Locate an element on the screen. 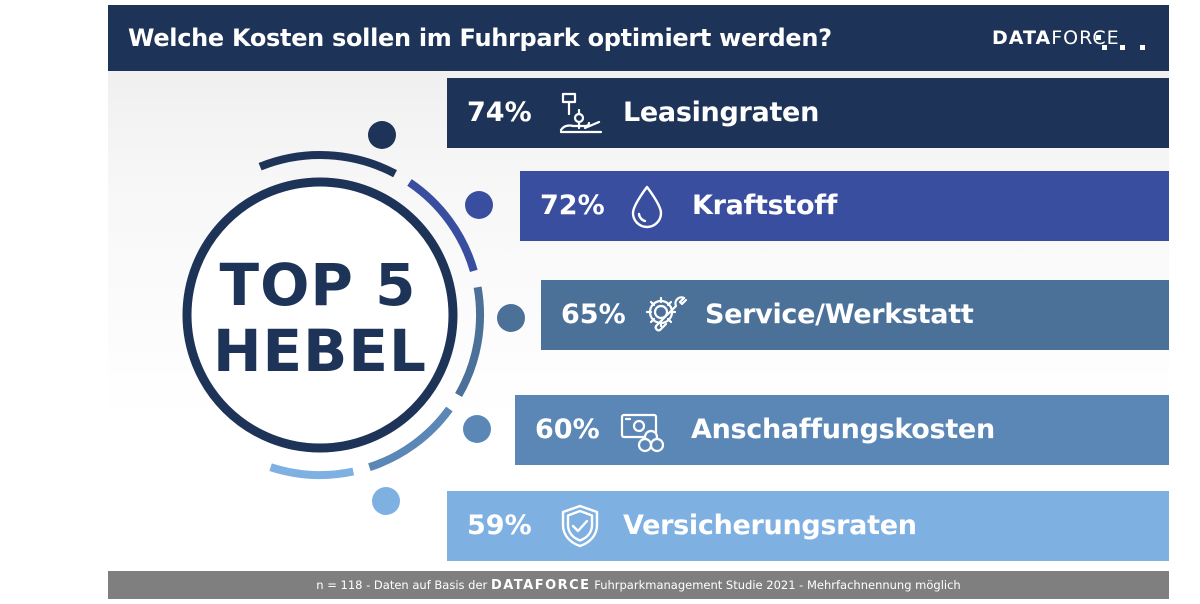  dataforce-logo: DATAFORCE is located at coordinates (1077, 38).